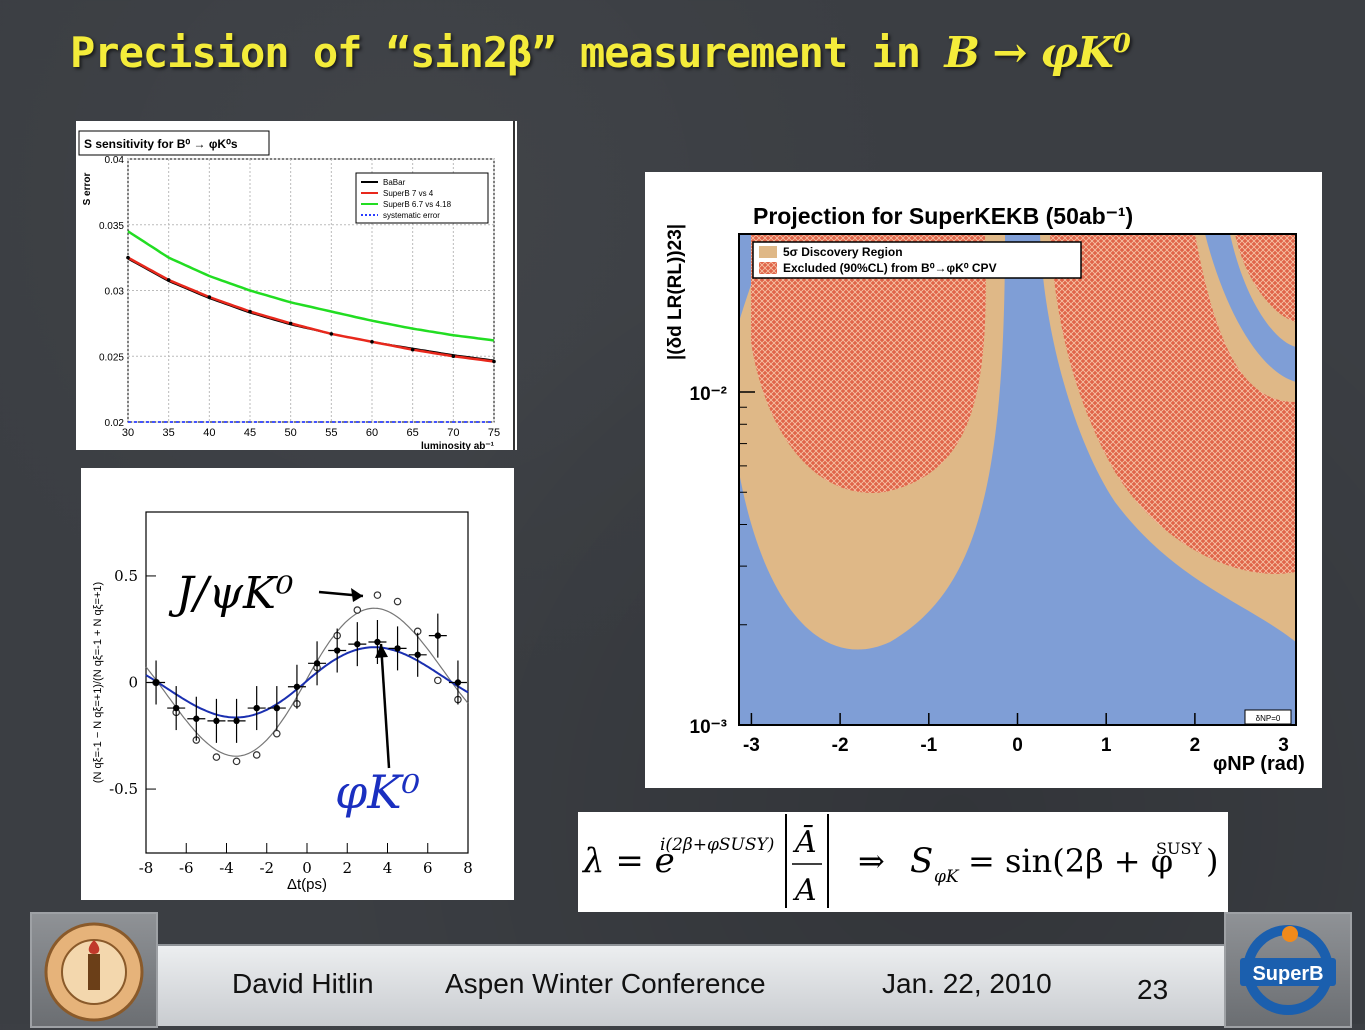 The image size is (1365, 1030). Describe the element at coordinates (804, 842) in the screenshot. I see `abs-numerator: Ā` at that location.